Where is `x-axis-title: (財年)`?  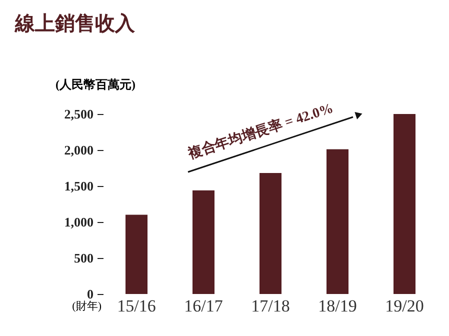 x-axis-title: (財年) is located at coordinates (87, 306).